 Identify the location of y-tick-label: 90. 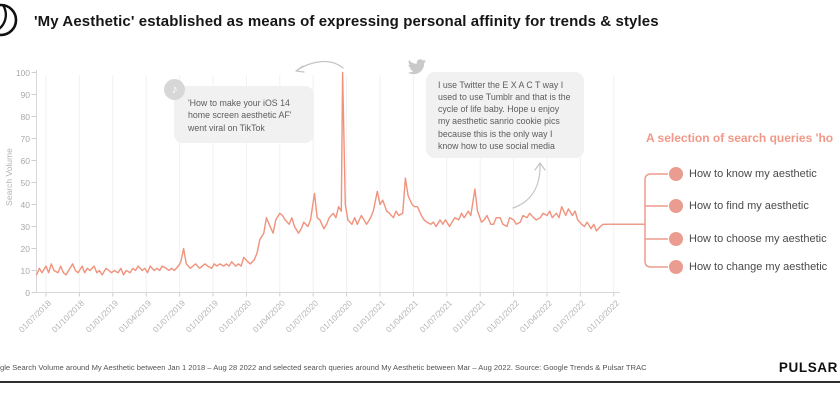
(25, 94).